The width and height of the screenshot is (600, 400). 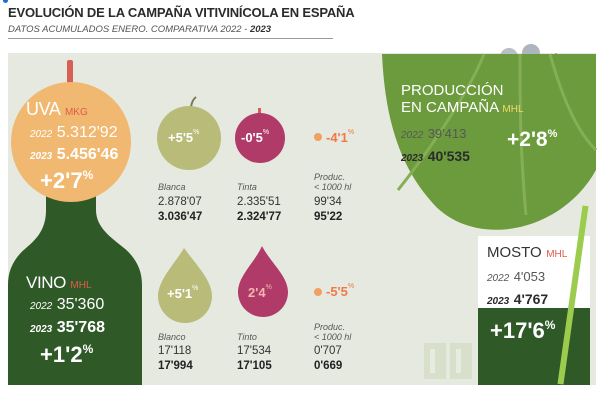 What do you see at coordinates (46, 282) in the screenshot?
I see `vino-label: VINO` at bounding box center [46, 282].